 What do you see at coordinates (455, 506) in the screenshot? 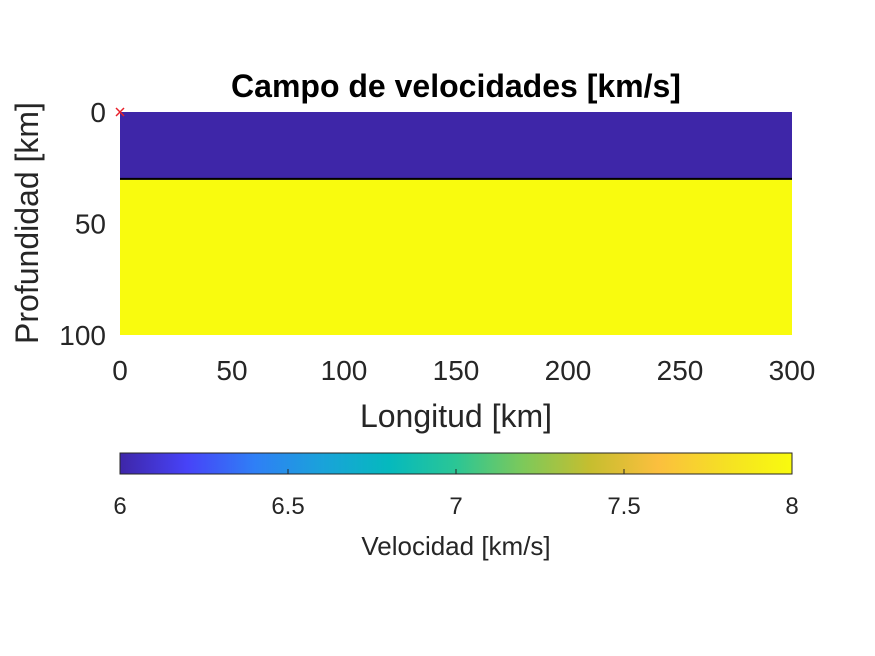
I see `colorbar-tick-label-7: 7` at bounding box center [455, 506].